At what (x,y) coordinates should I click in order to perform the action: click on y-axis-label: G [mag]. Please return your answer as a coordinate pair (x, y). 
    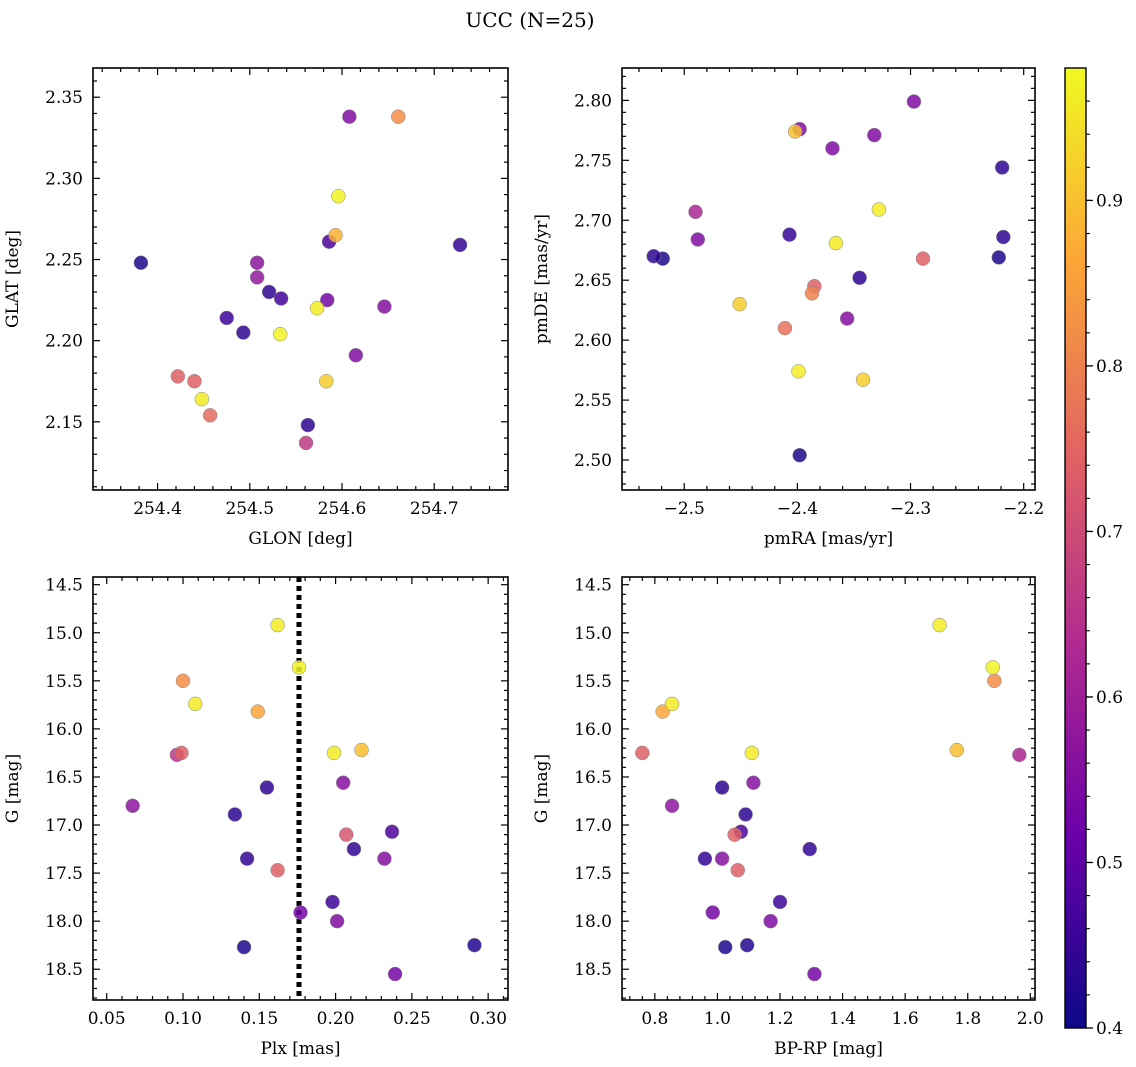
    Looking at the image, I should click on (13, 788).